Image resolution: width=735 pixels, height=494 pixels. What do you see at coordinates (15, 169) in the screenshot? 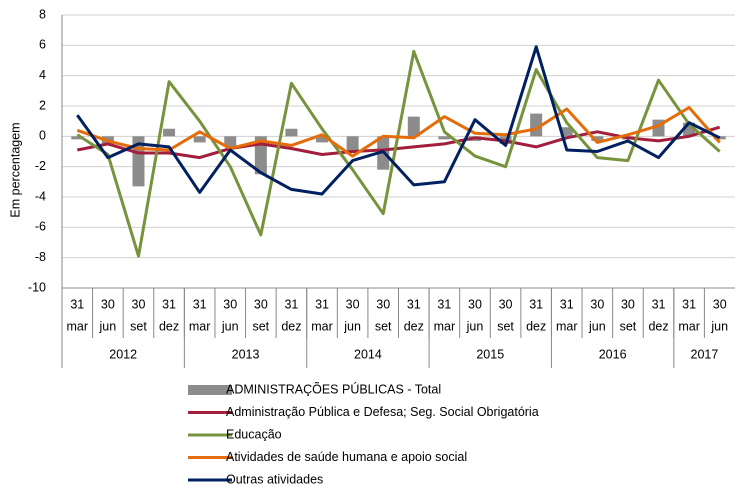
I see `y-axis-label: Em percentagem` at bounding box center [15, 169].